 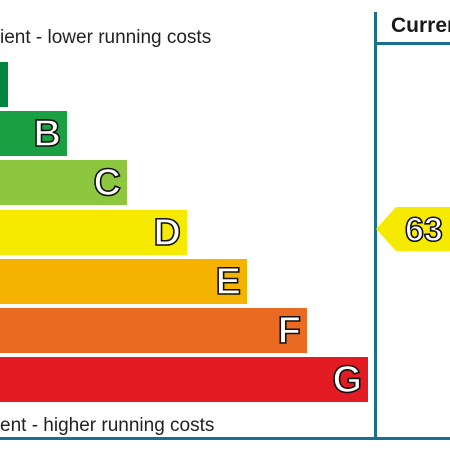 I want to click on band-b-letter: B, so click(x=47, y=133).